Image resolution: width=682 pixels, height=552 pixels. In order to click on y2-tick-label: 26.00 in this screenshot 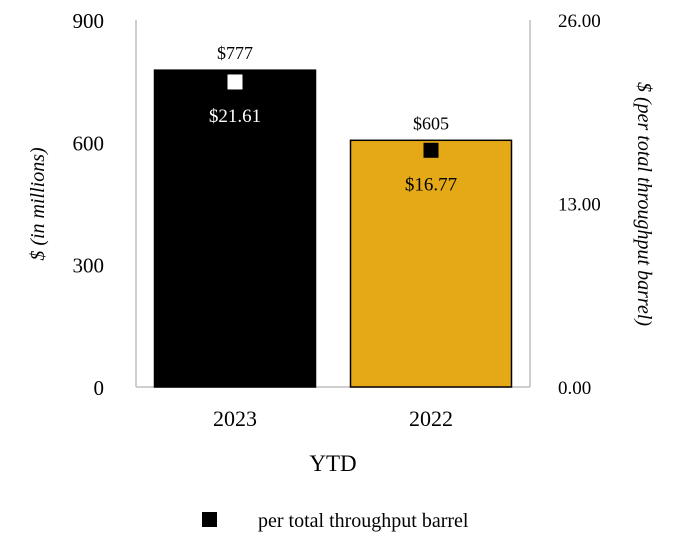, I will do `click(579, 21)`.